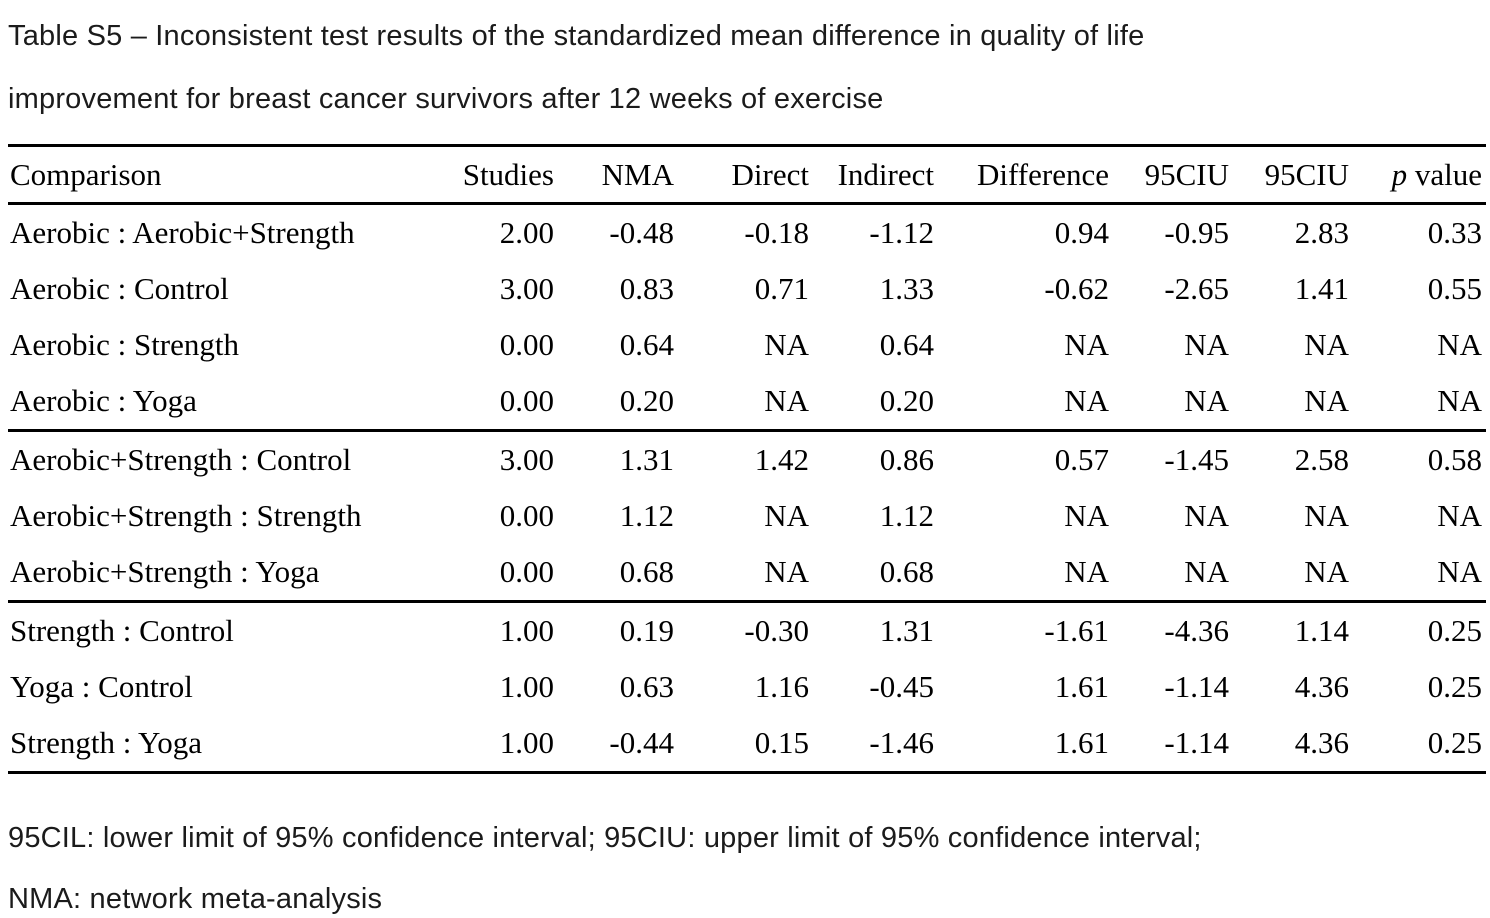  Describe the element at coordinates (119, 288) in the screenshot. I see `comparison-cell: Aerobic : Control` at that location.